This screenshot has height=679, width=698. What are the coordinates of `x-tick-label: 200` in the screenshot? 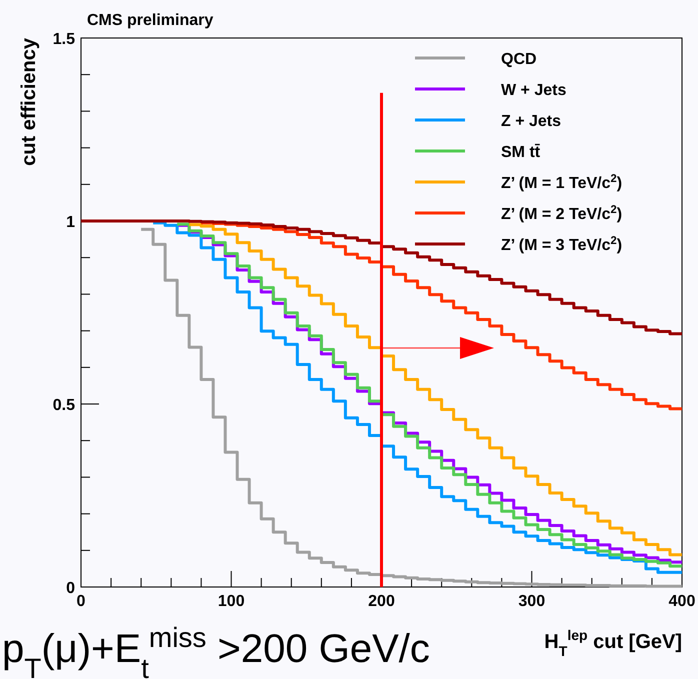 It's located at (381, 601).